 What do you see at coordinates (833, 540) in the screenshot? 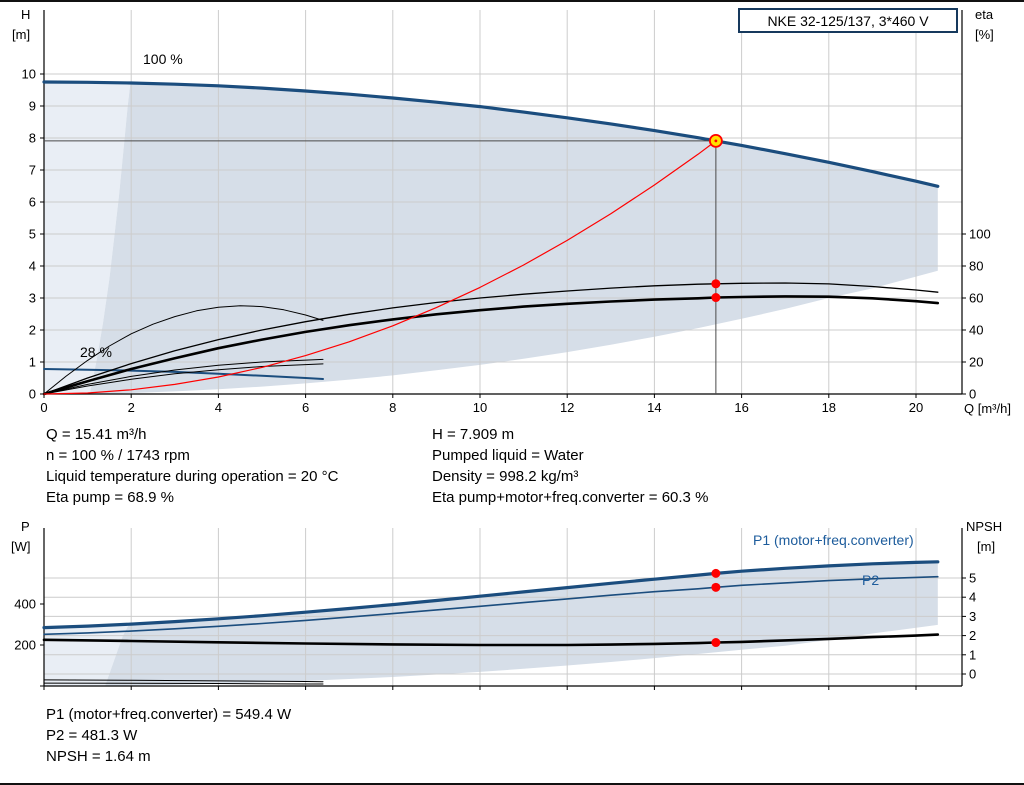
I see `p1-curve-label: P1 (motor+freq.converter)` at bounding box center [833, 540].